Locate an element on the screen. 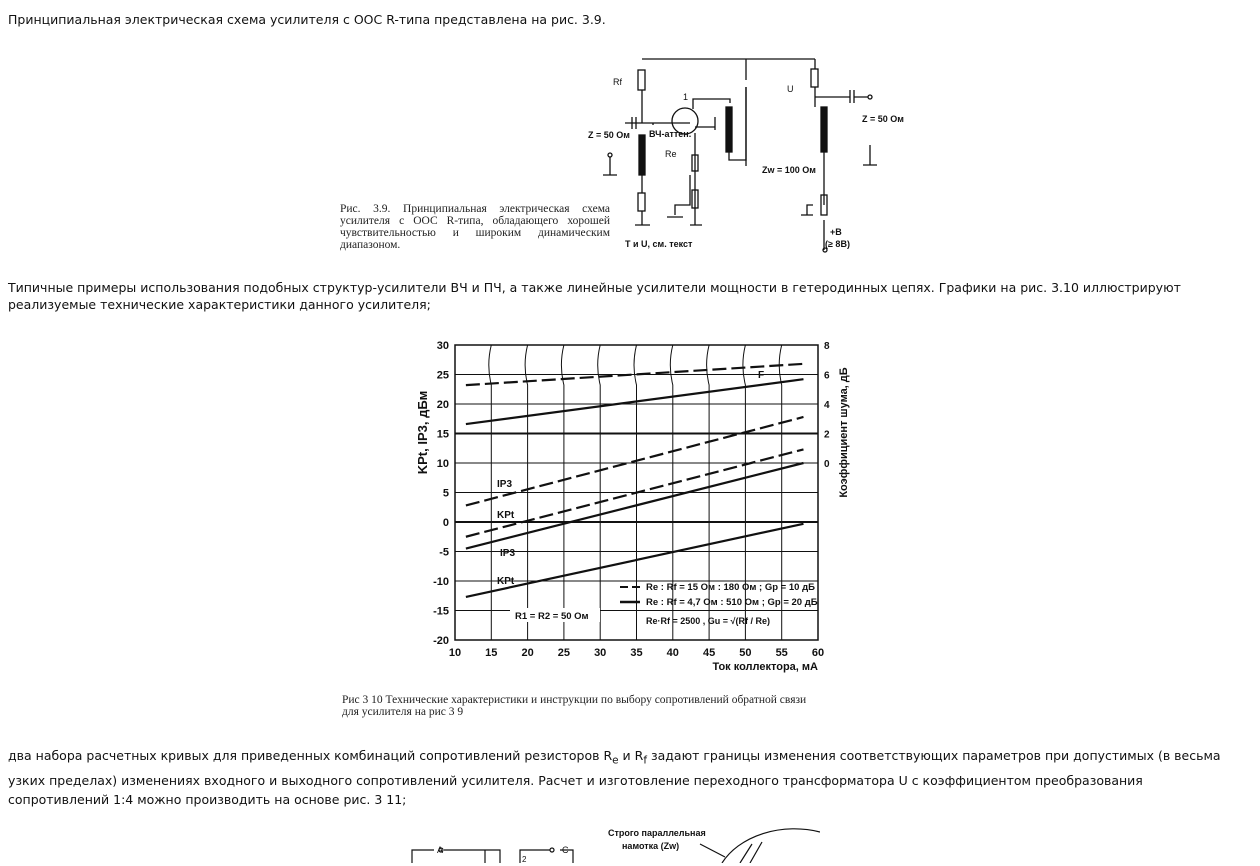 The width and height of the screenshot is (1260, 866). x-tick-label: 55 is located at coordinates (782, 653).